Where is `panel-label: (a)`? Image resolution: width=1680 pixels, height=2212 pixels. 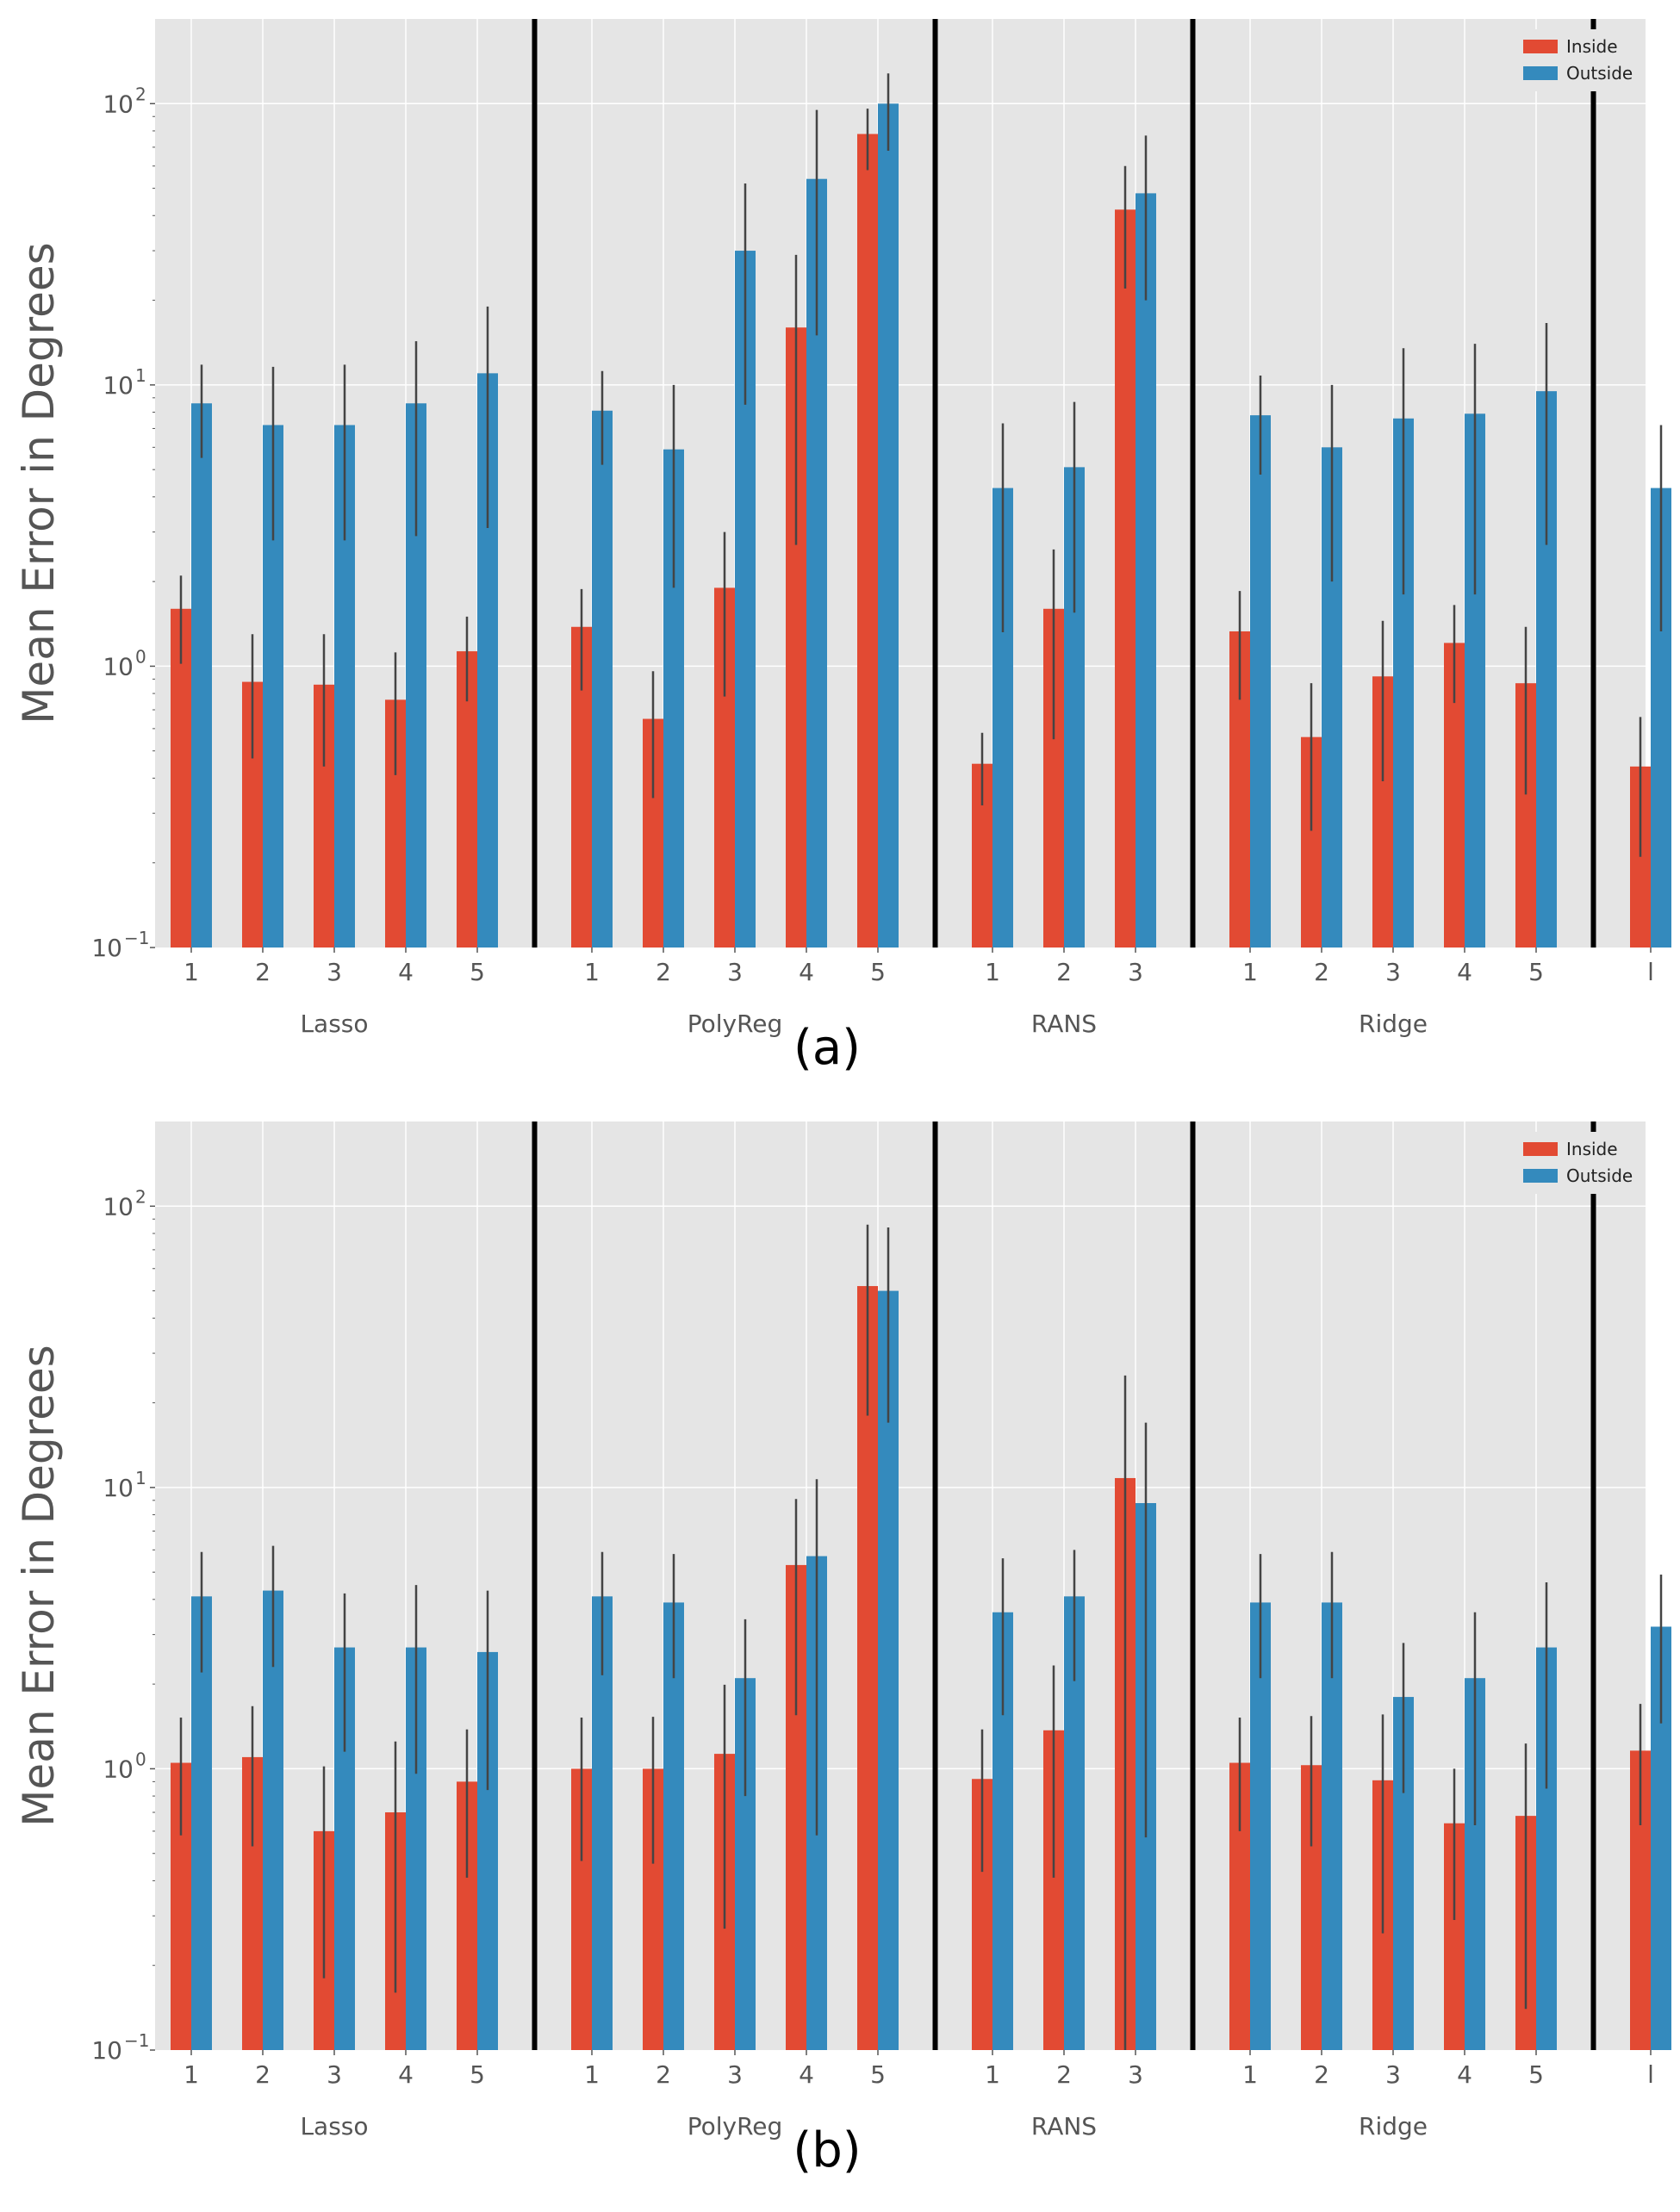
panel-label: (a) is located at coordinates (827, 1048).